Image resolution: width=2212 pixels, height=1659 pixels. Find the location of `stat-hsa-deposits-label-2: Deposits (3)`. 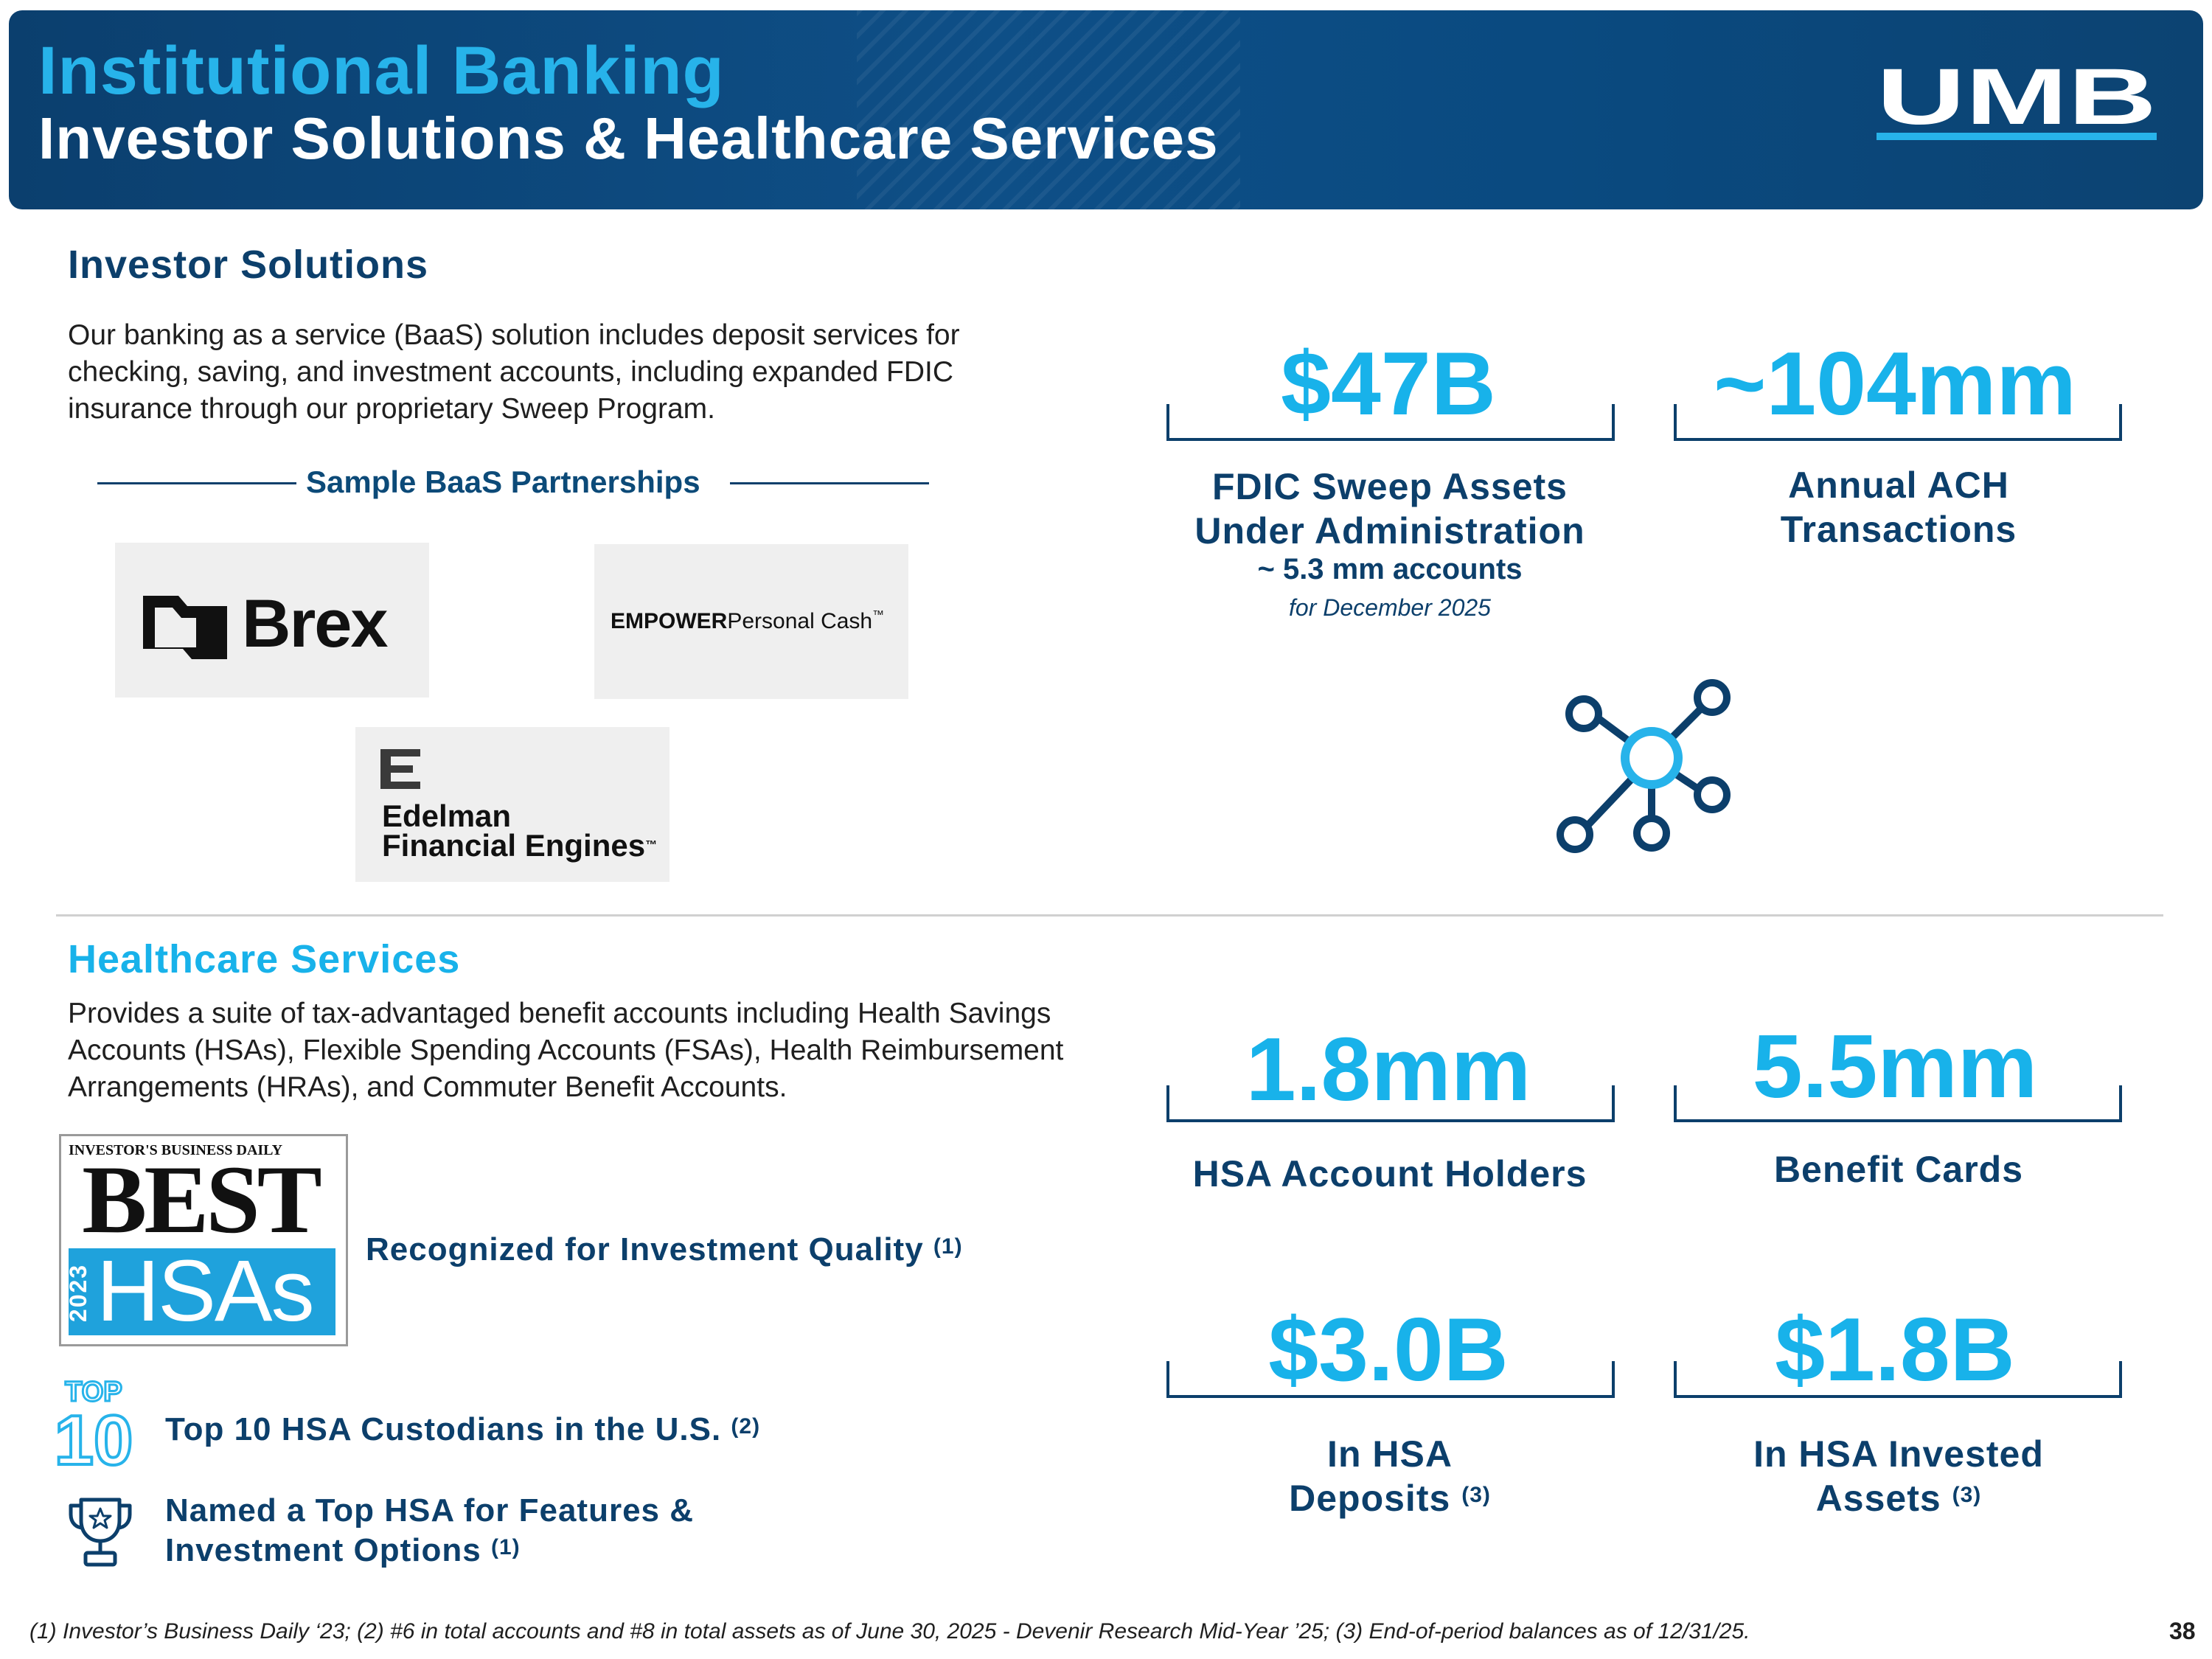

stat-hsa-deposits-label-2: Deposits (3) is located at coordinates (1390, 1498).